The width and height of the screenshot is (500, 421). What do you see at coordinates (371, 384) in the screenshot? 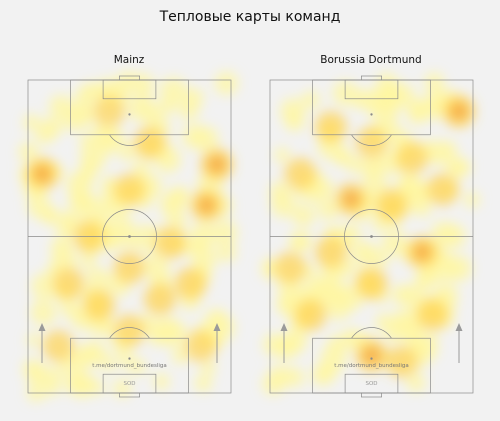
I see `bottom-label: SOD` at bounding box center [371, 384].